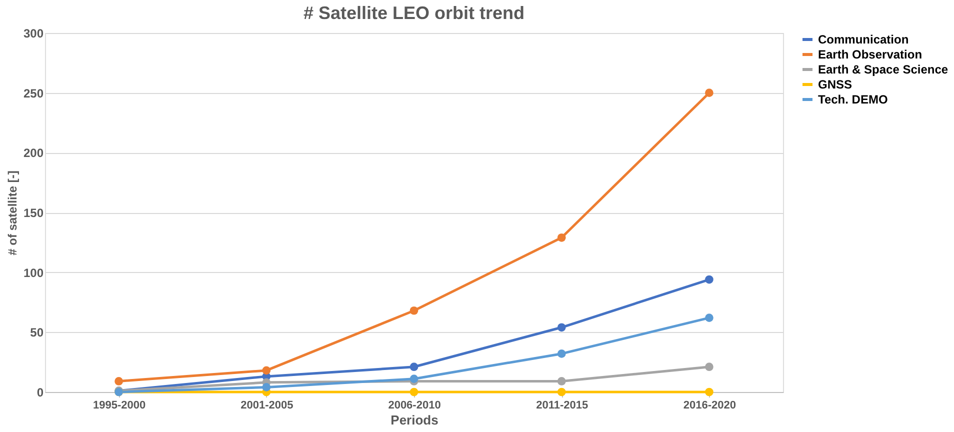 The width and height of the screenshot is (954, 432). Describe the element at coordinates (562, 406) in the screenshot. I see `x-tick-label: 2011-2015` at that location.